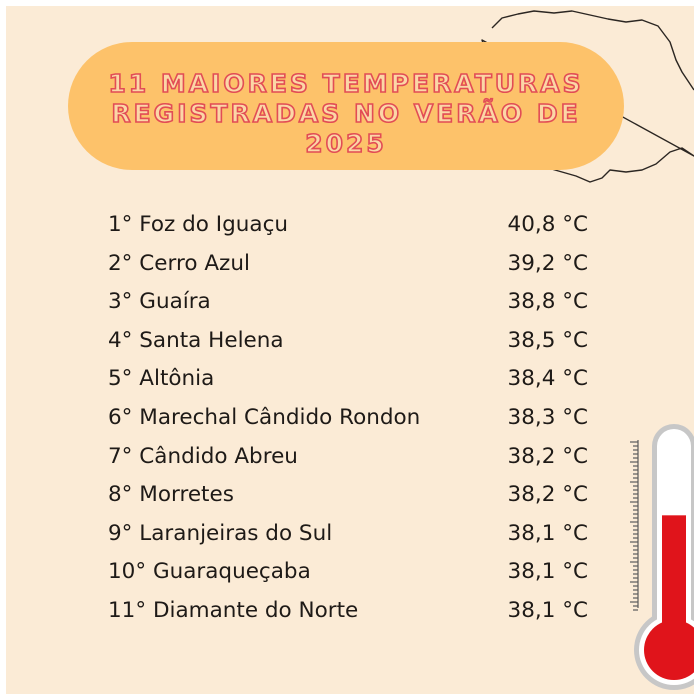  What do you see at coordinates (348, 498) in the screenshot?
I see `list-item: 8° Morretes 38,2 °C` at bounding box center [348, 498].